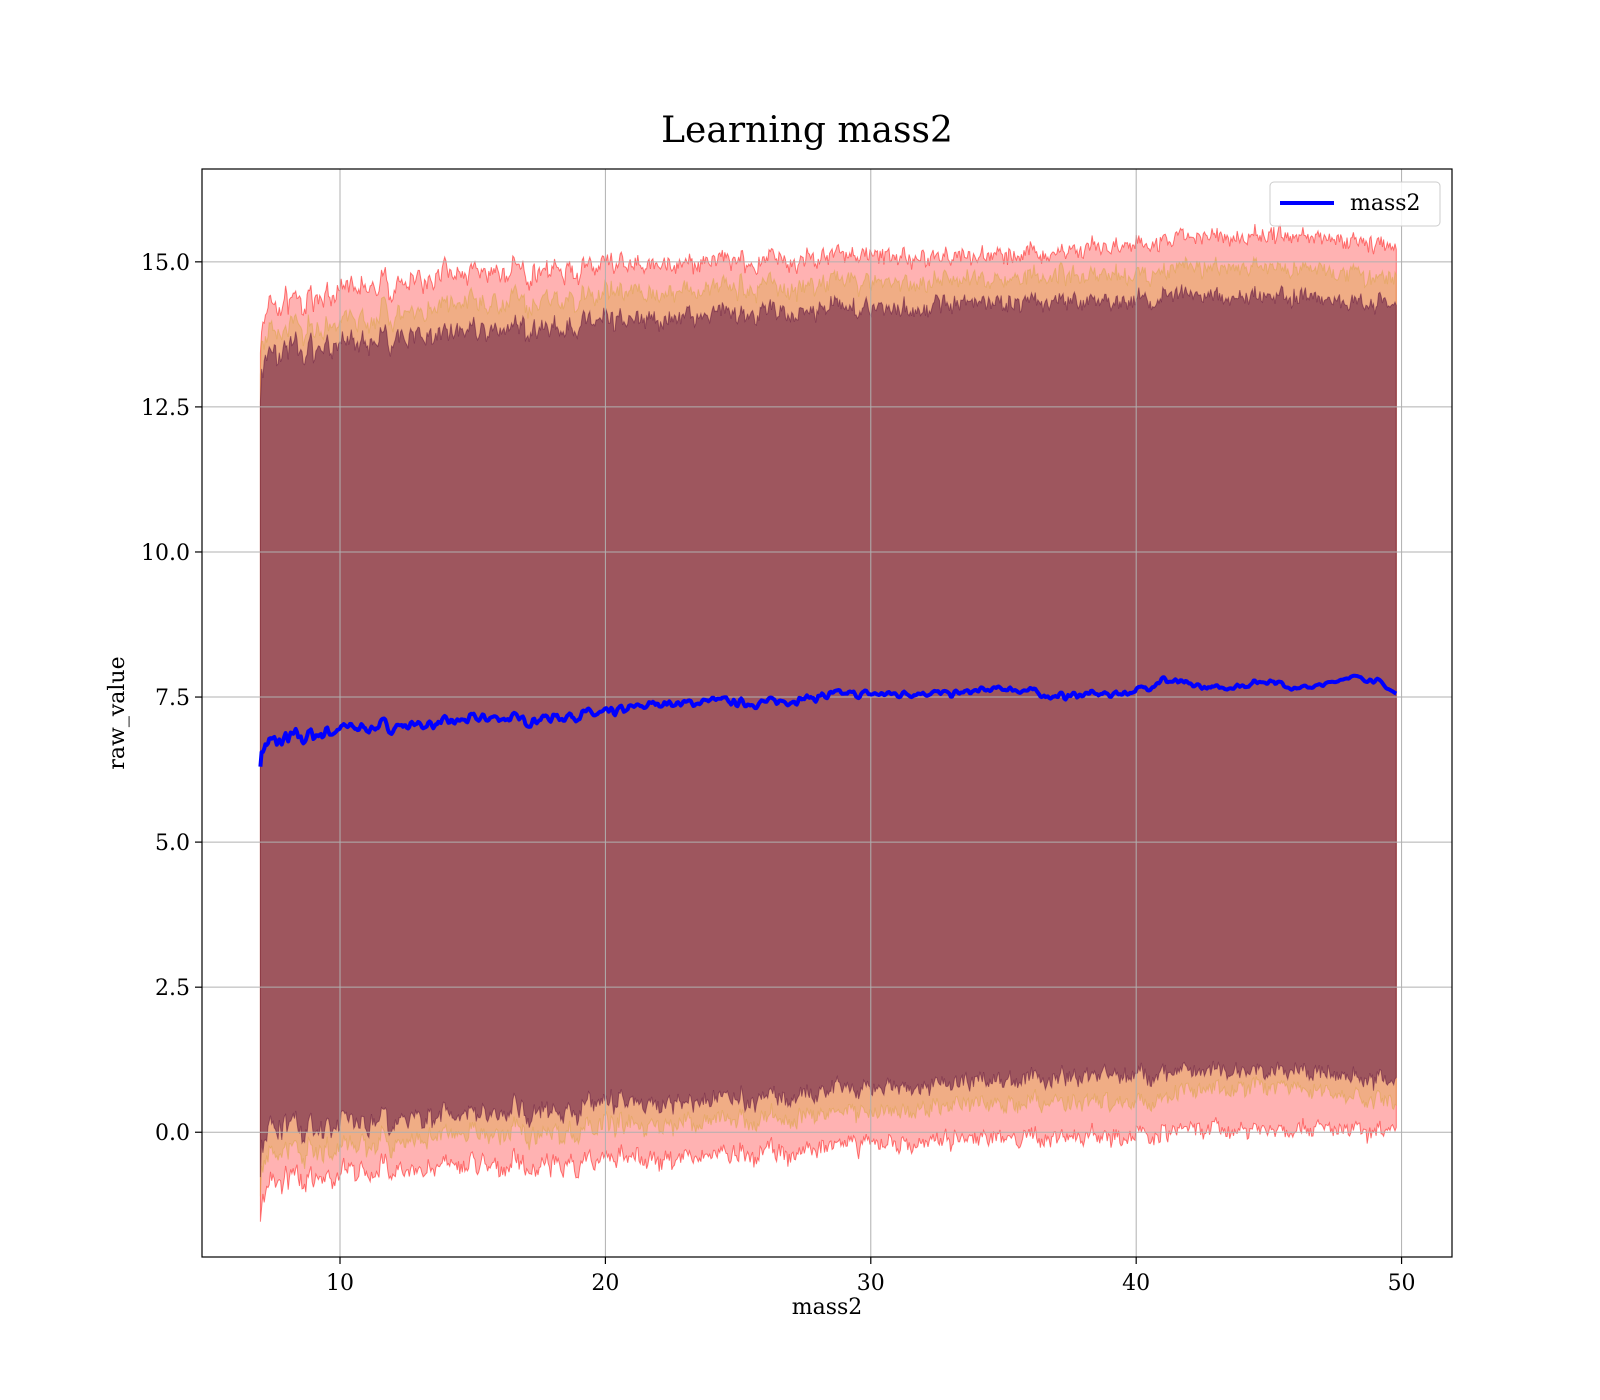  Describe the element at coordinates (172, 843) in the screenshot. I see `y-tick-label: 5.0` at that location.